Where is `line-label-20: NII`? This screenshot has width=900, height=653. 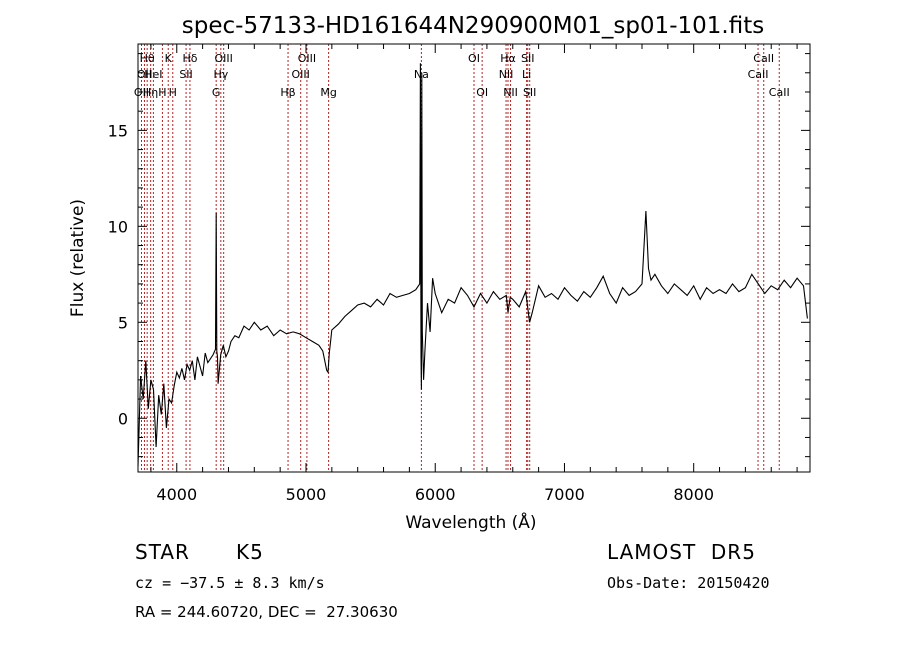
line-label-20: NII is located at coordinates (506, 74).